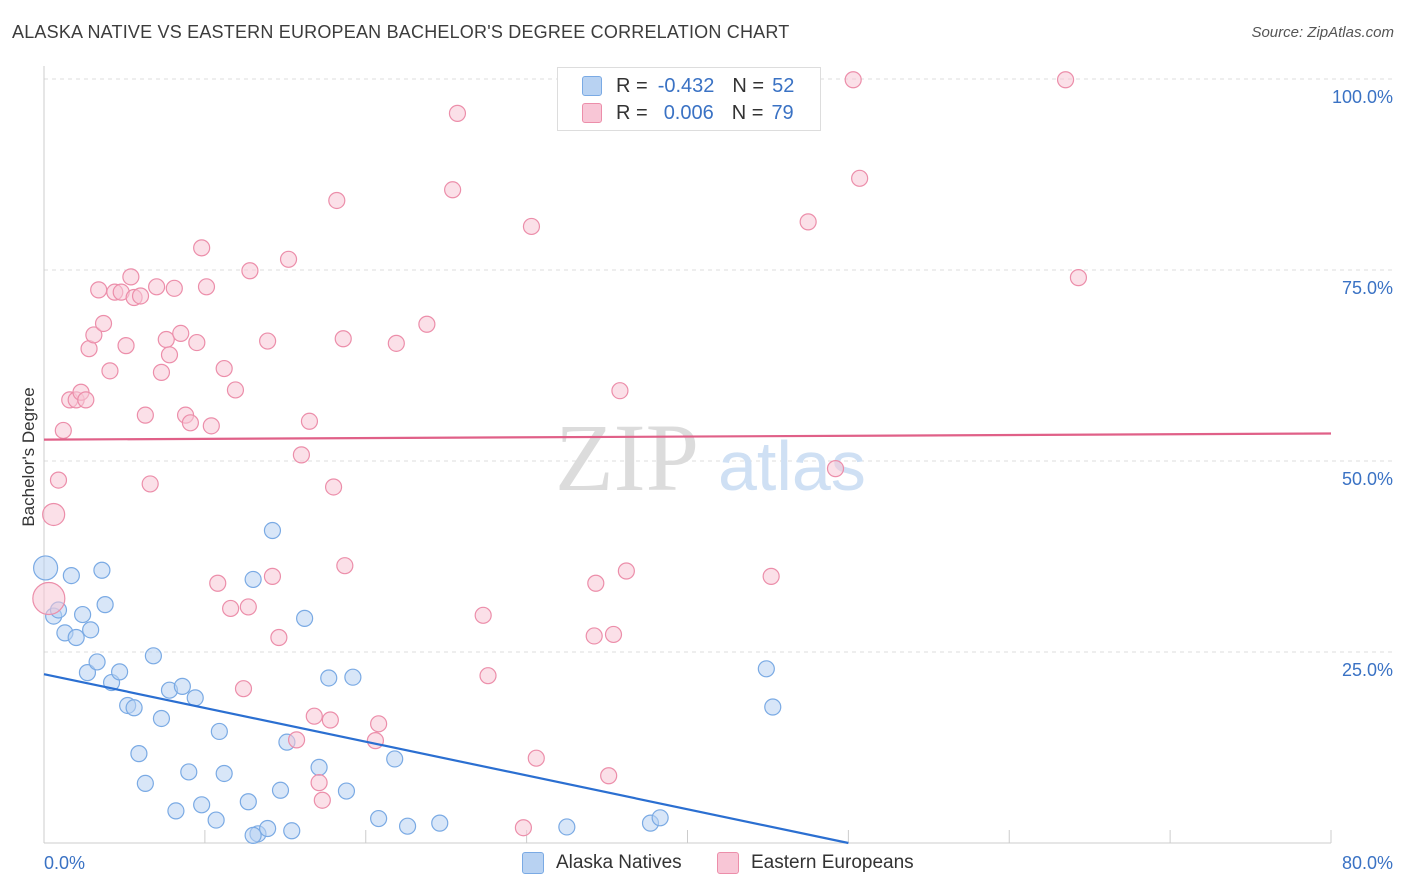 This screenshot has height=892, width=1406. I want to click on series-legend: Alaska Natives Eastern Europeans, so click(703, 865).